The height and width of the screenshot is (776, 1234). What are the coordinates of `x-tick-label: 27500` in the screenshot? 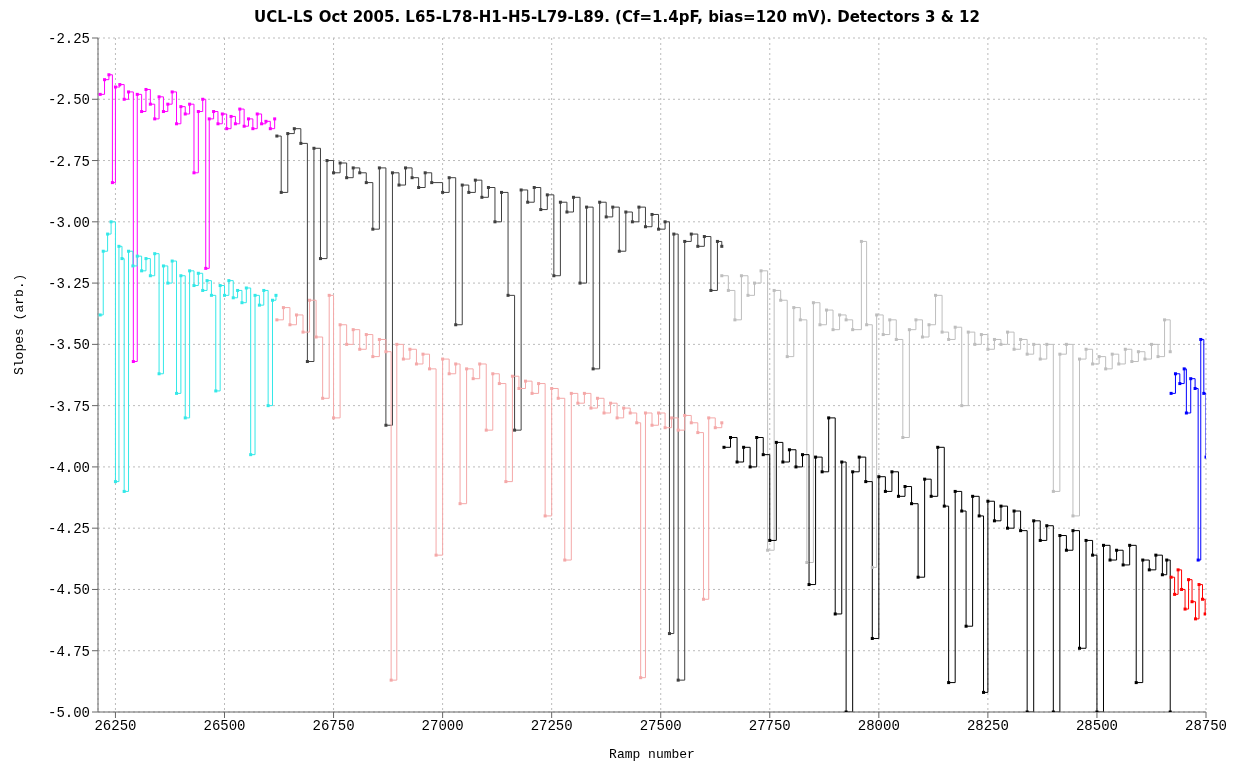 It's located at (660, 725).